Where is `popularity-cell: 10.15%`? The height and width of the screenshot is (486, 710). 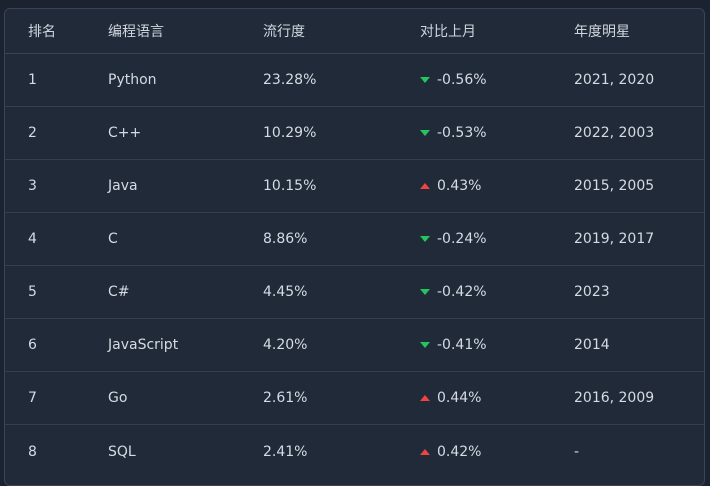 popularity-cell: 10.15% is located at coordinates (290, 186).